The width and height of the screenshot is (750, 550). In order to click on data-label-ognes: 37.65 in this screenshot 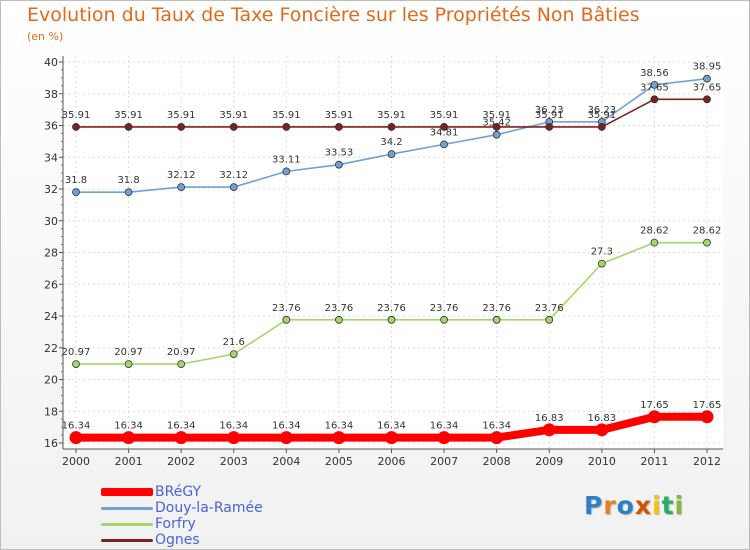, I will do `click(707, 87)`.